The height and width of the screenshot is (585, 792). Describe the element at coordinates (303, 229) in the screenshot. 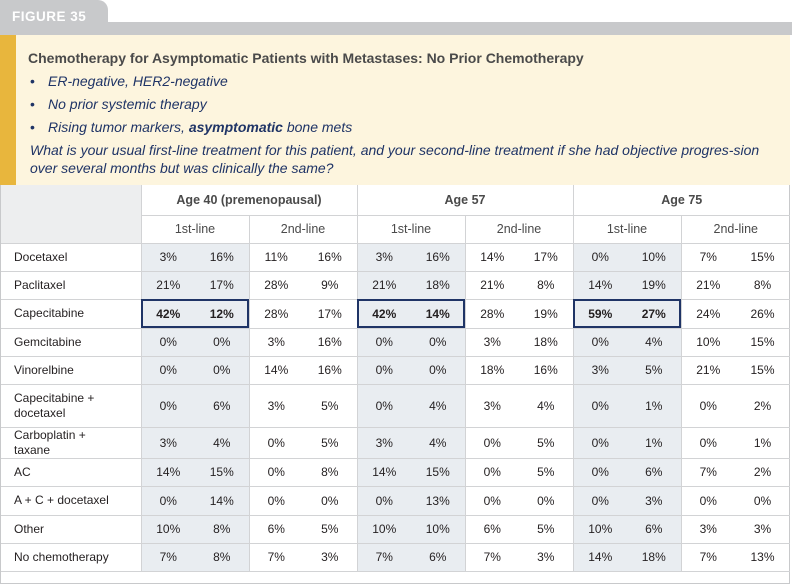

I see `line-subheader: 2nd-line` at that location.